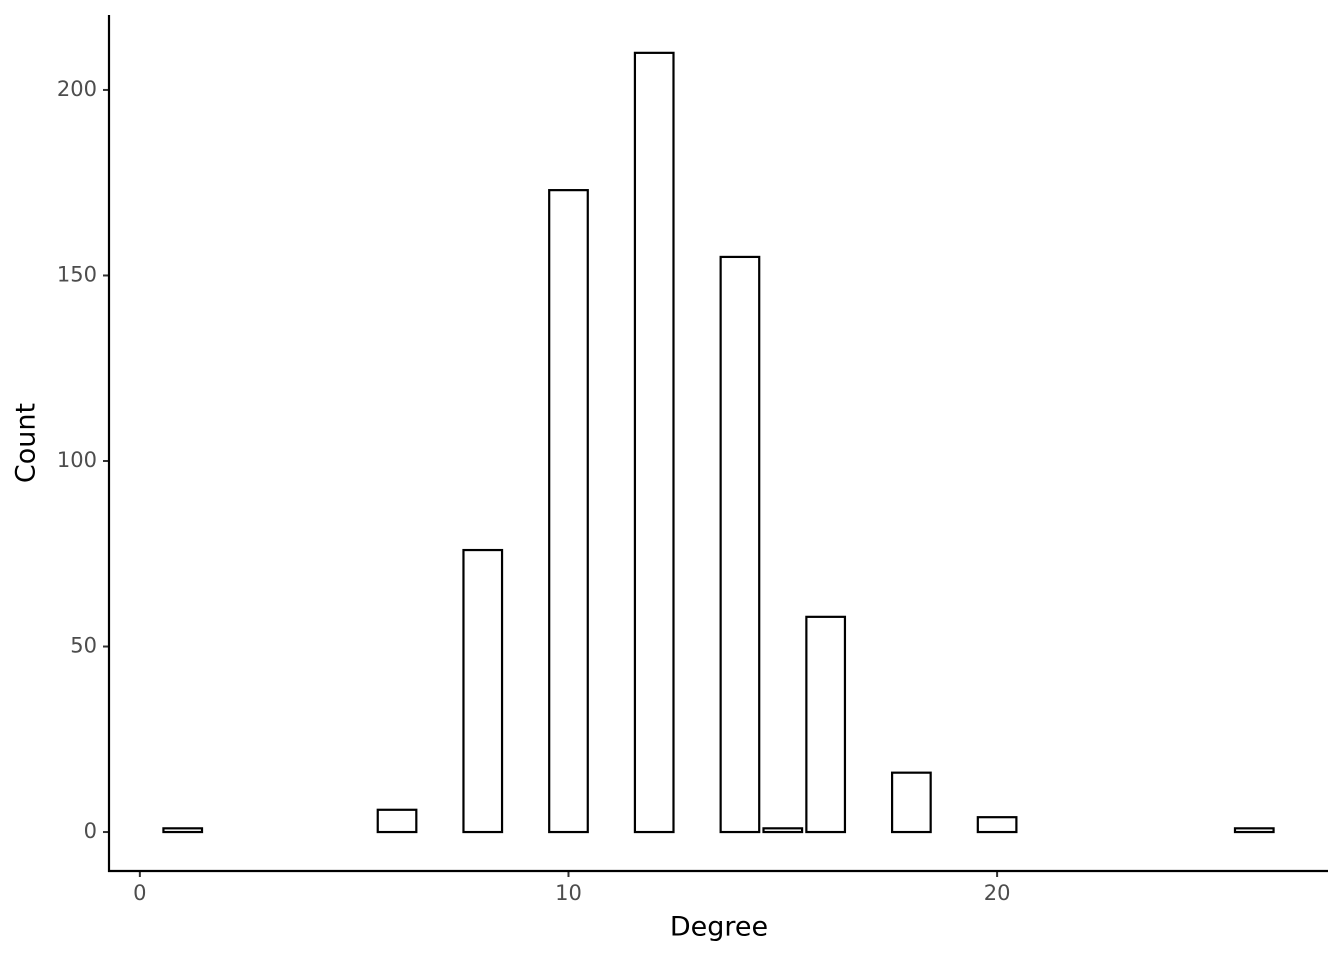  I want to click on y-tick-label: 100, so click(77, 460).